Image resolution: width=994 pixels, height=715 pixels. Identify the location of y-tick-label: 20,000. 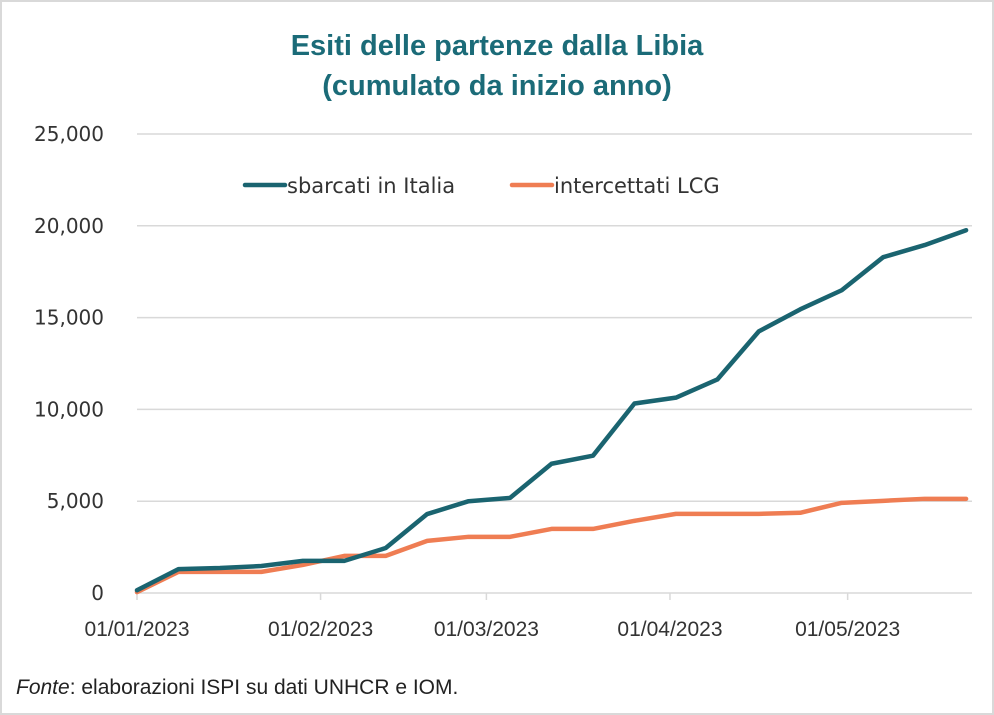
(69, 226).